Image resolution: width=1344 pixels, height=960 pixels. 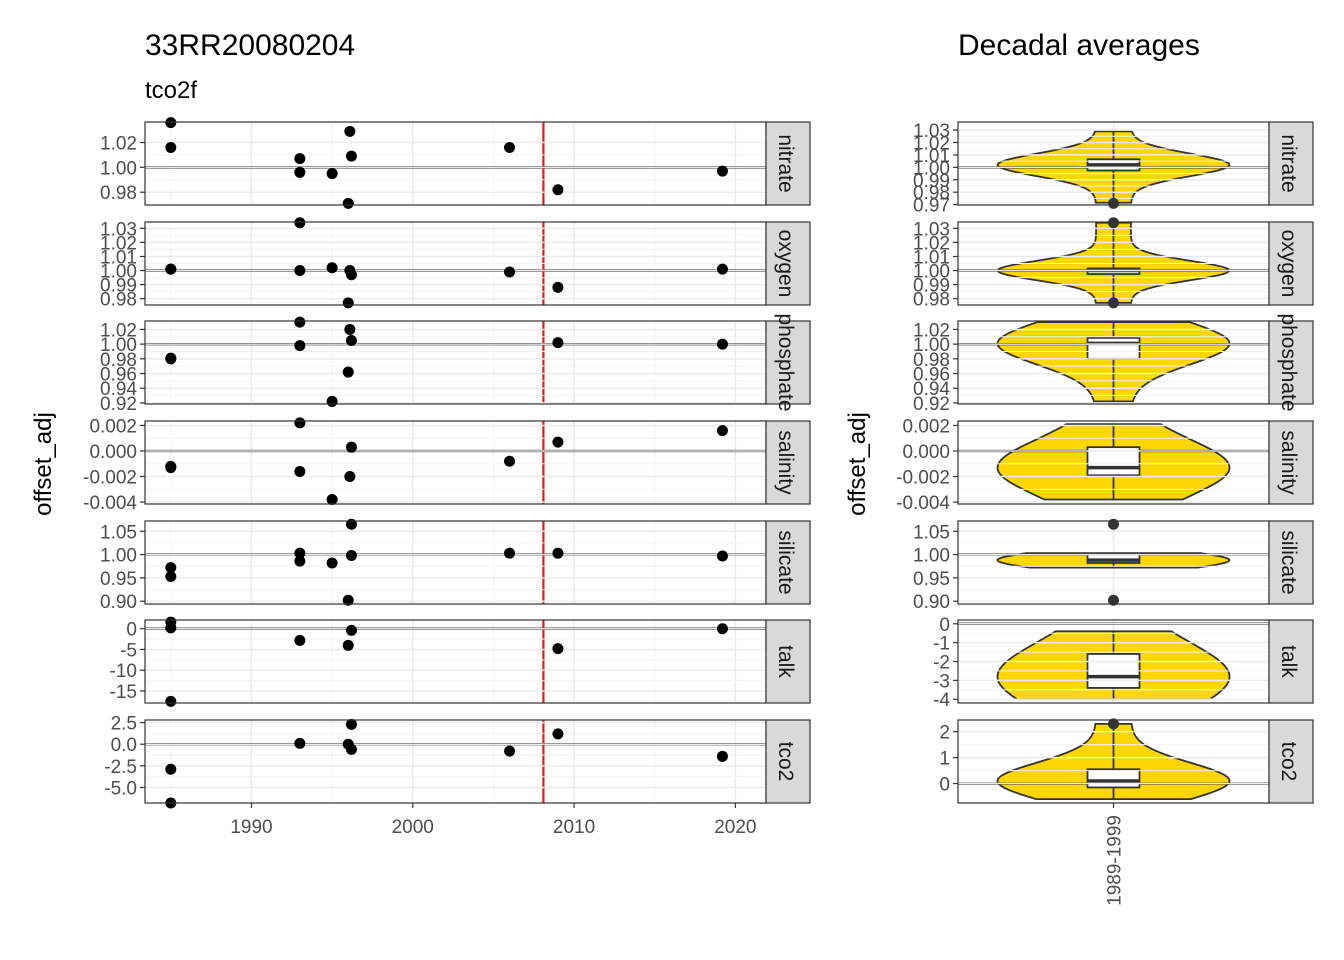 What do you see at coordinates (923, 478) in the screenshot?
I see `y-tick-label: -0.002` at bounding box center [923, 478].